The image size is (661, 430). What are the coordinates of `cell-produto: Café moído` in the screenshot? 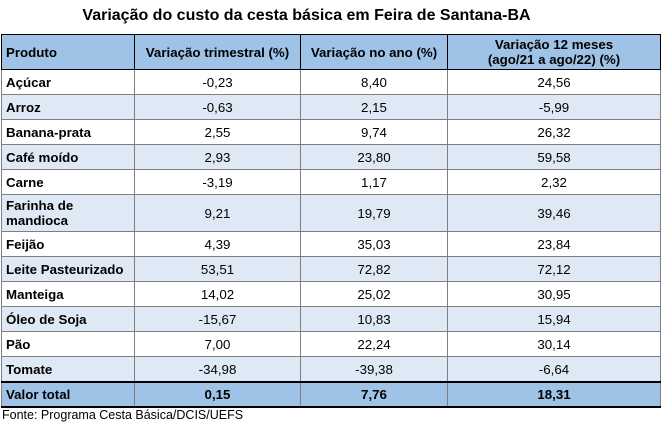 It's located at (68, 157).